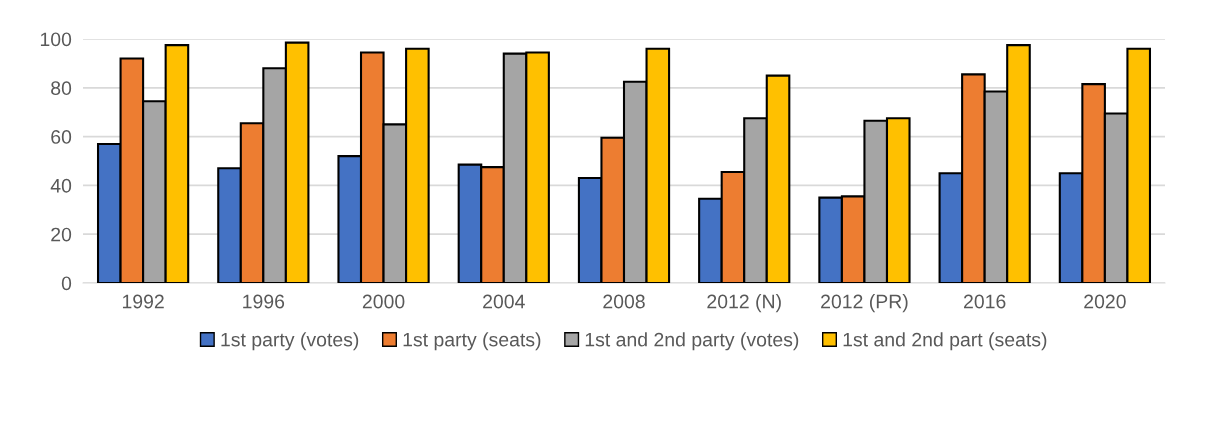  I want to click on x-tick-label: 2012 (PR), so click(864, 303).